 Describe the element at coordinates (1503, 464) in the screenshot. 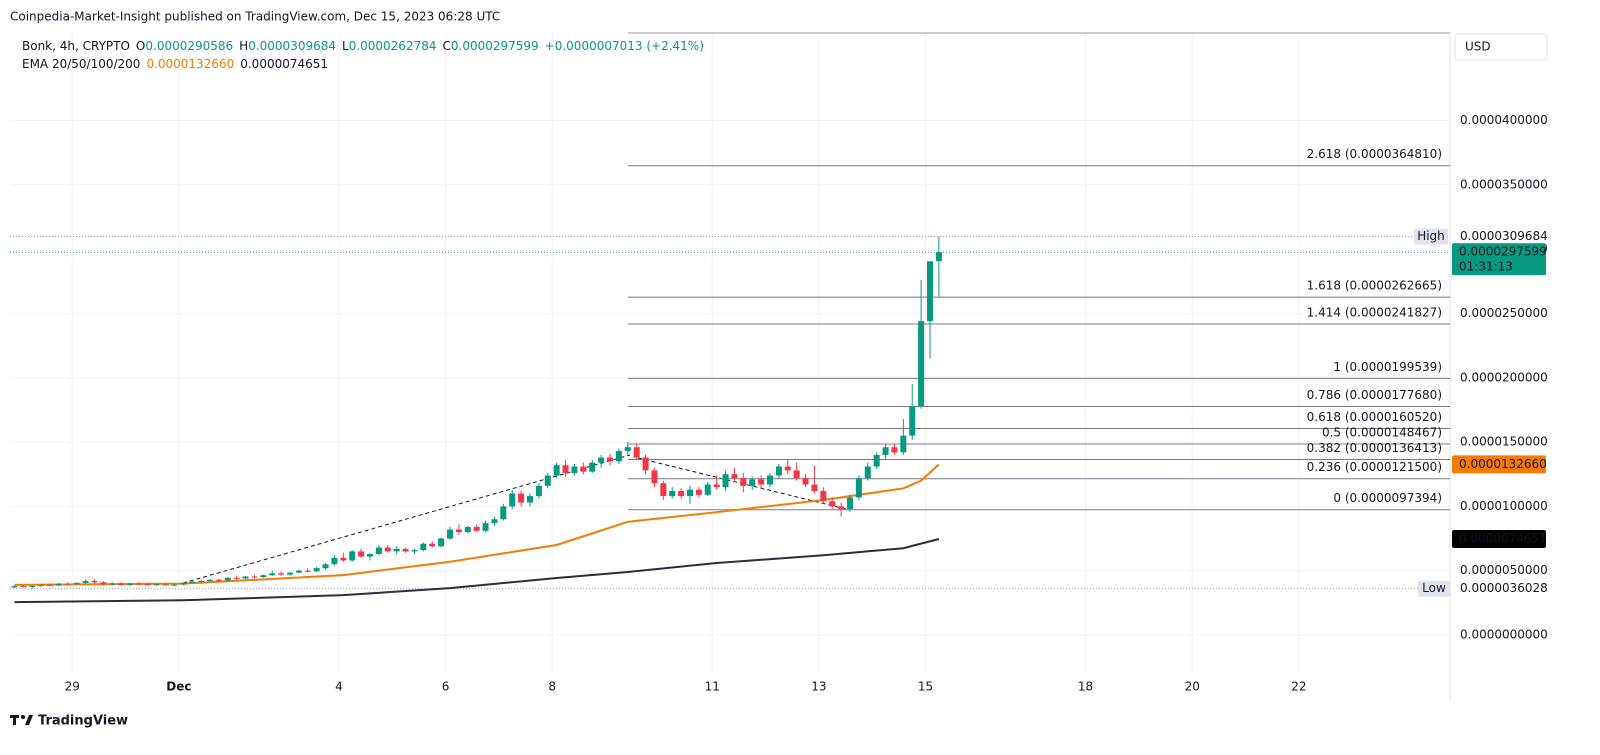

I see `ema-tag-value: 0.0000132660` at that location.